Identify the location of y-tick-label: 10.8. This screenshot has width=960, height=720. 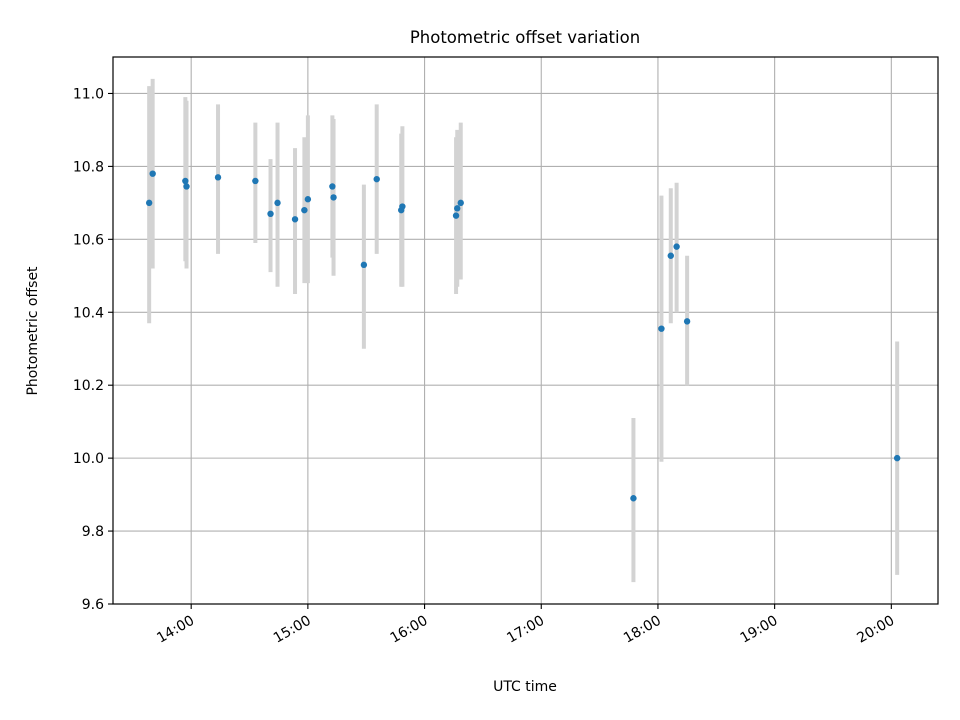
(88, 167).